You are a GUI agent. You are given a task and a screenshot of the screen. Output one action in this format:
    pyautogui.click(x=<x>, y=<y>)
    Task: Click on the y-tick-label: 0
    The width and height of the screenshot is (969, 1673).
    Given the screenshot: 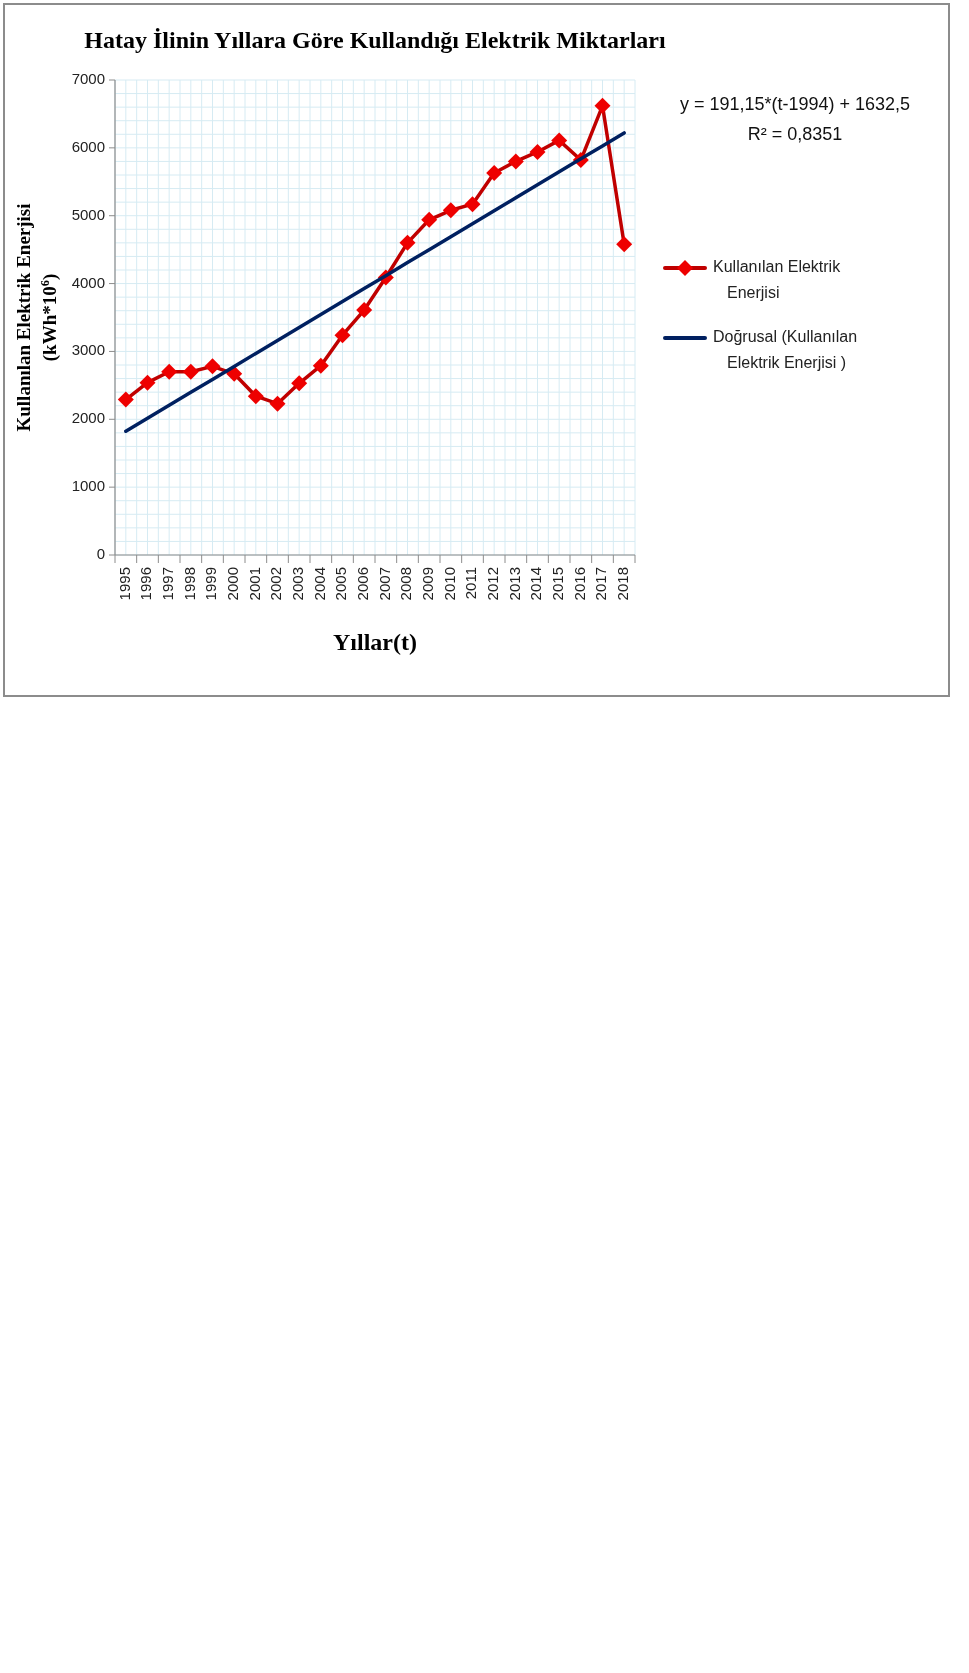 What is the action you would take?
    pyautogui.click(x=100, y=553)
    